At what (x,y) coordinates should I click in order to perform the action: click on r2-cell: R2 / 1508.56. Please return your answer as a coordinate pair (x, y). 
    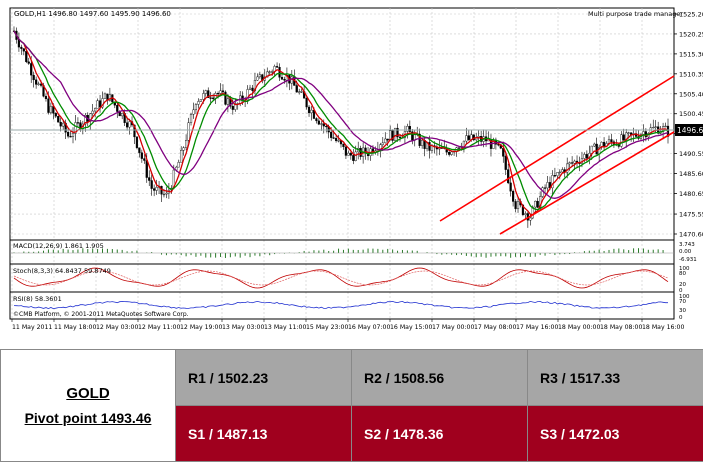
    Looking at the image, I should click on (439, 377).